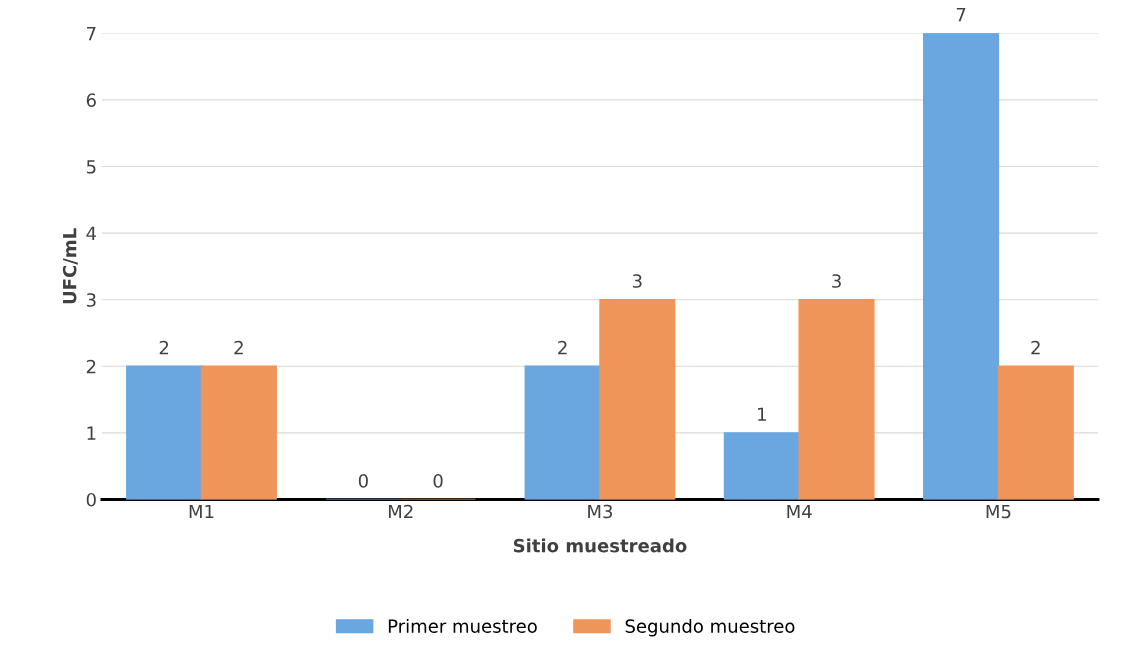 This screenshot has height=666, width=1132. What do you see at coordinates (710, 627) in the screenshot?
I see `legend-label: Segundo muestreo` at bounding box center [710, 627].